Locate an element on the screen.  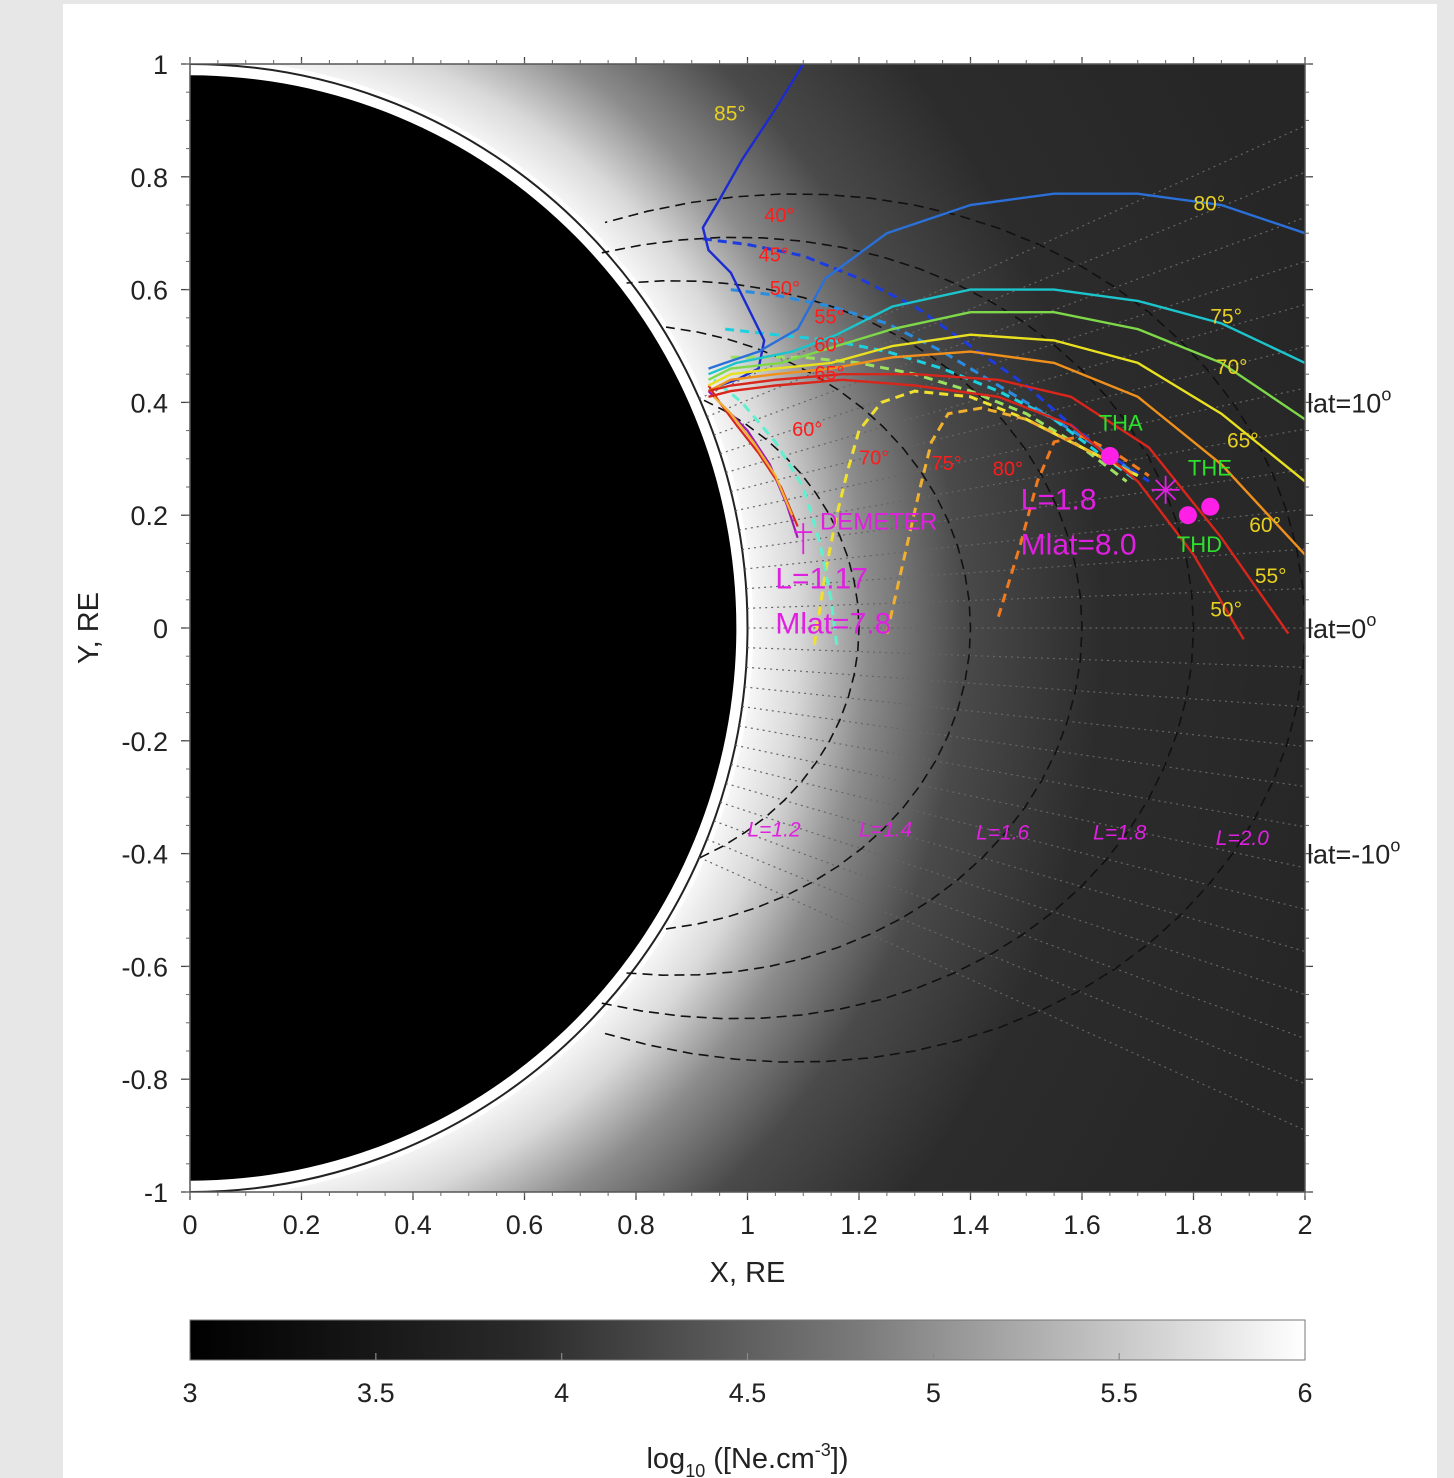
annotation-text: Mlat=7.8 is located at coordinates (833, 624).